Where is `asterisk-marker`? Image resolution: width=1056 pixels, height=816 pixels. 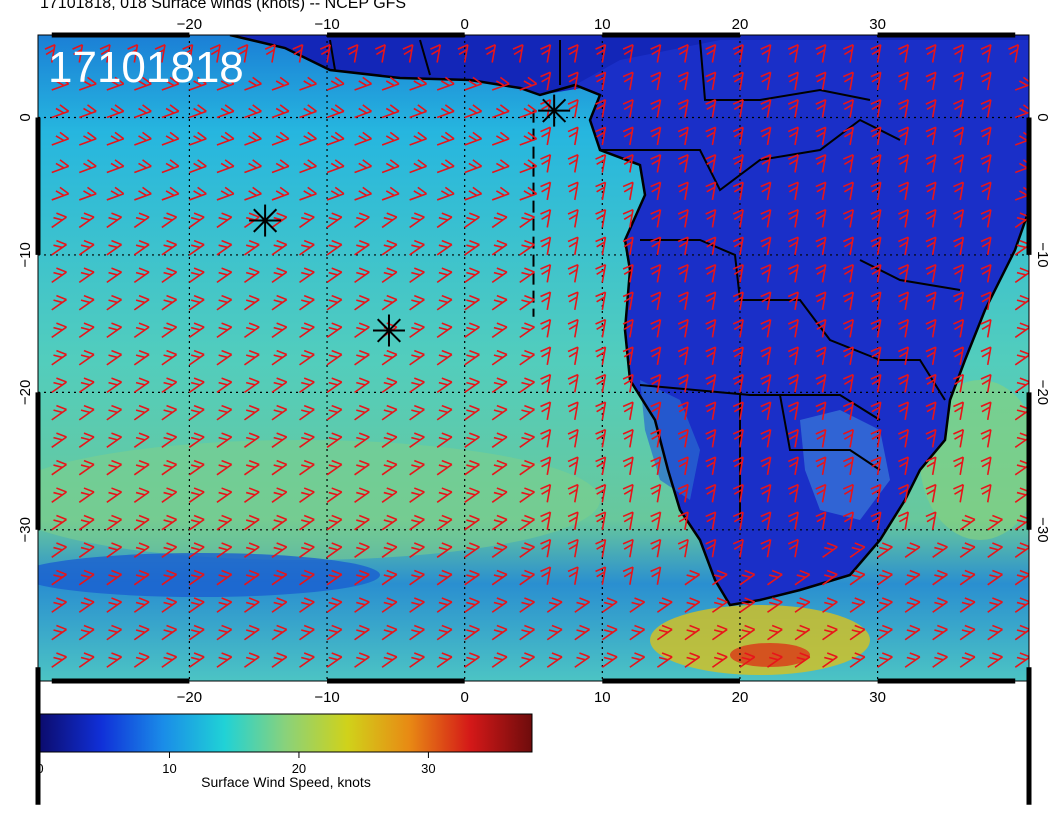
asterisk-marker is located at coordinates (388, 330).